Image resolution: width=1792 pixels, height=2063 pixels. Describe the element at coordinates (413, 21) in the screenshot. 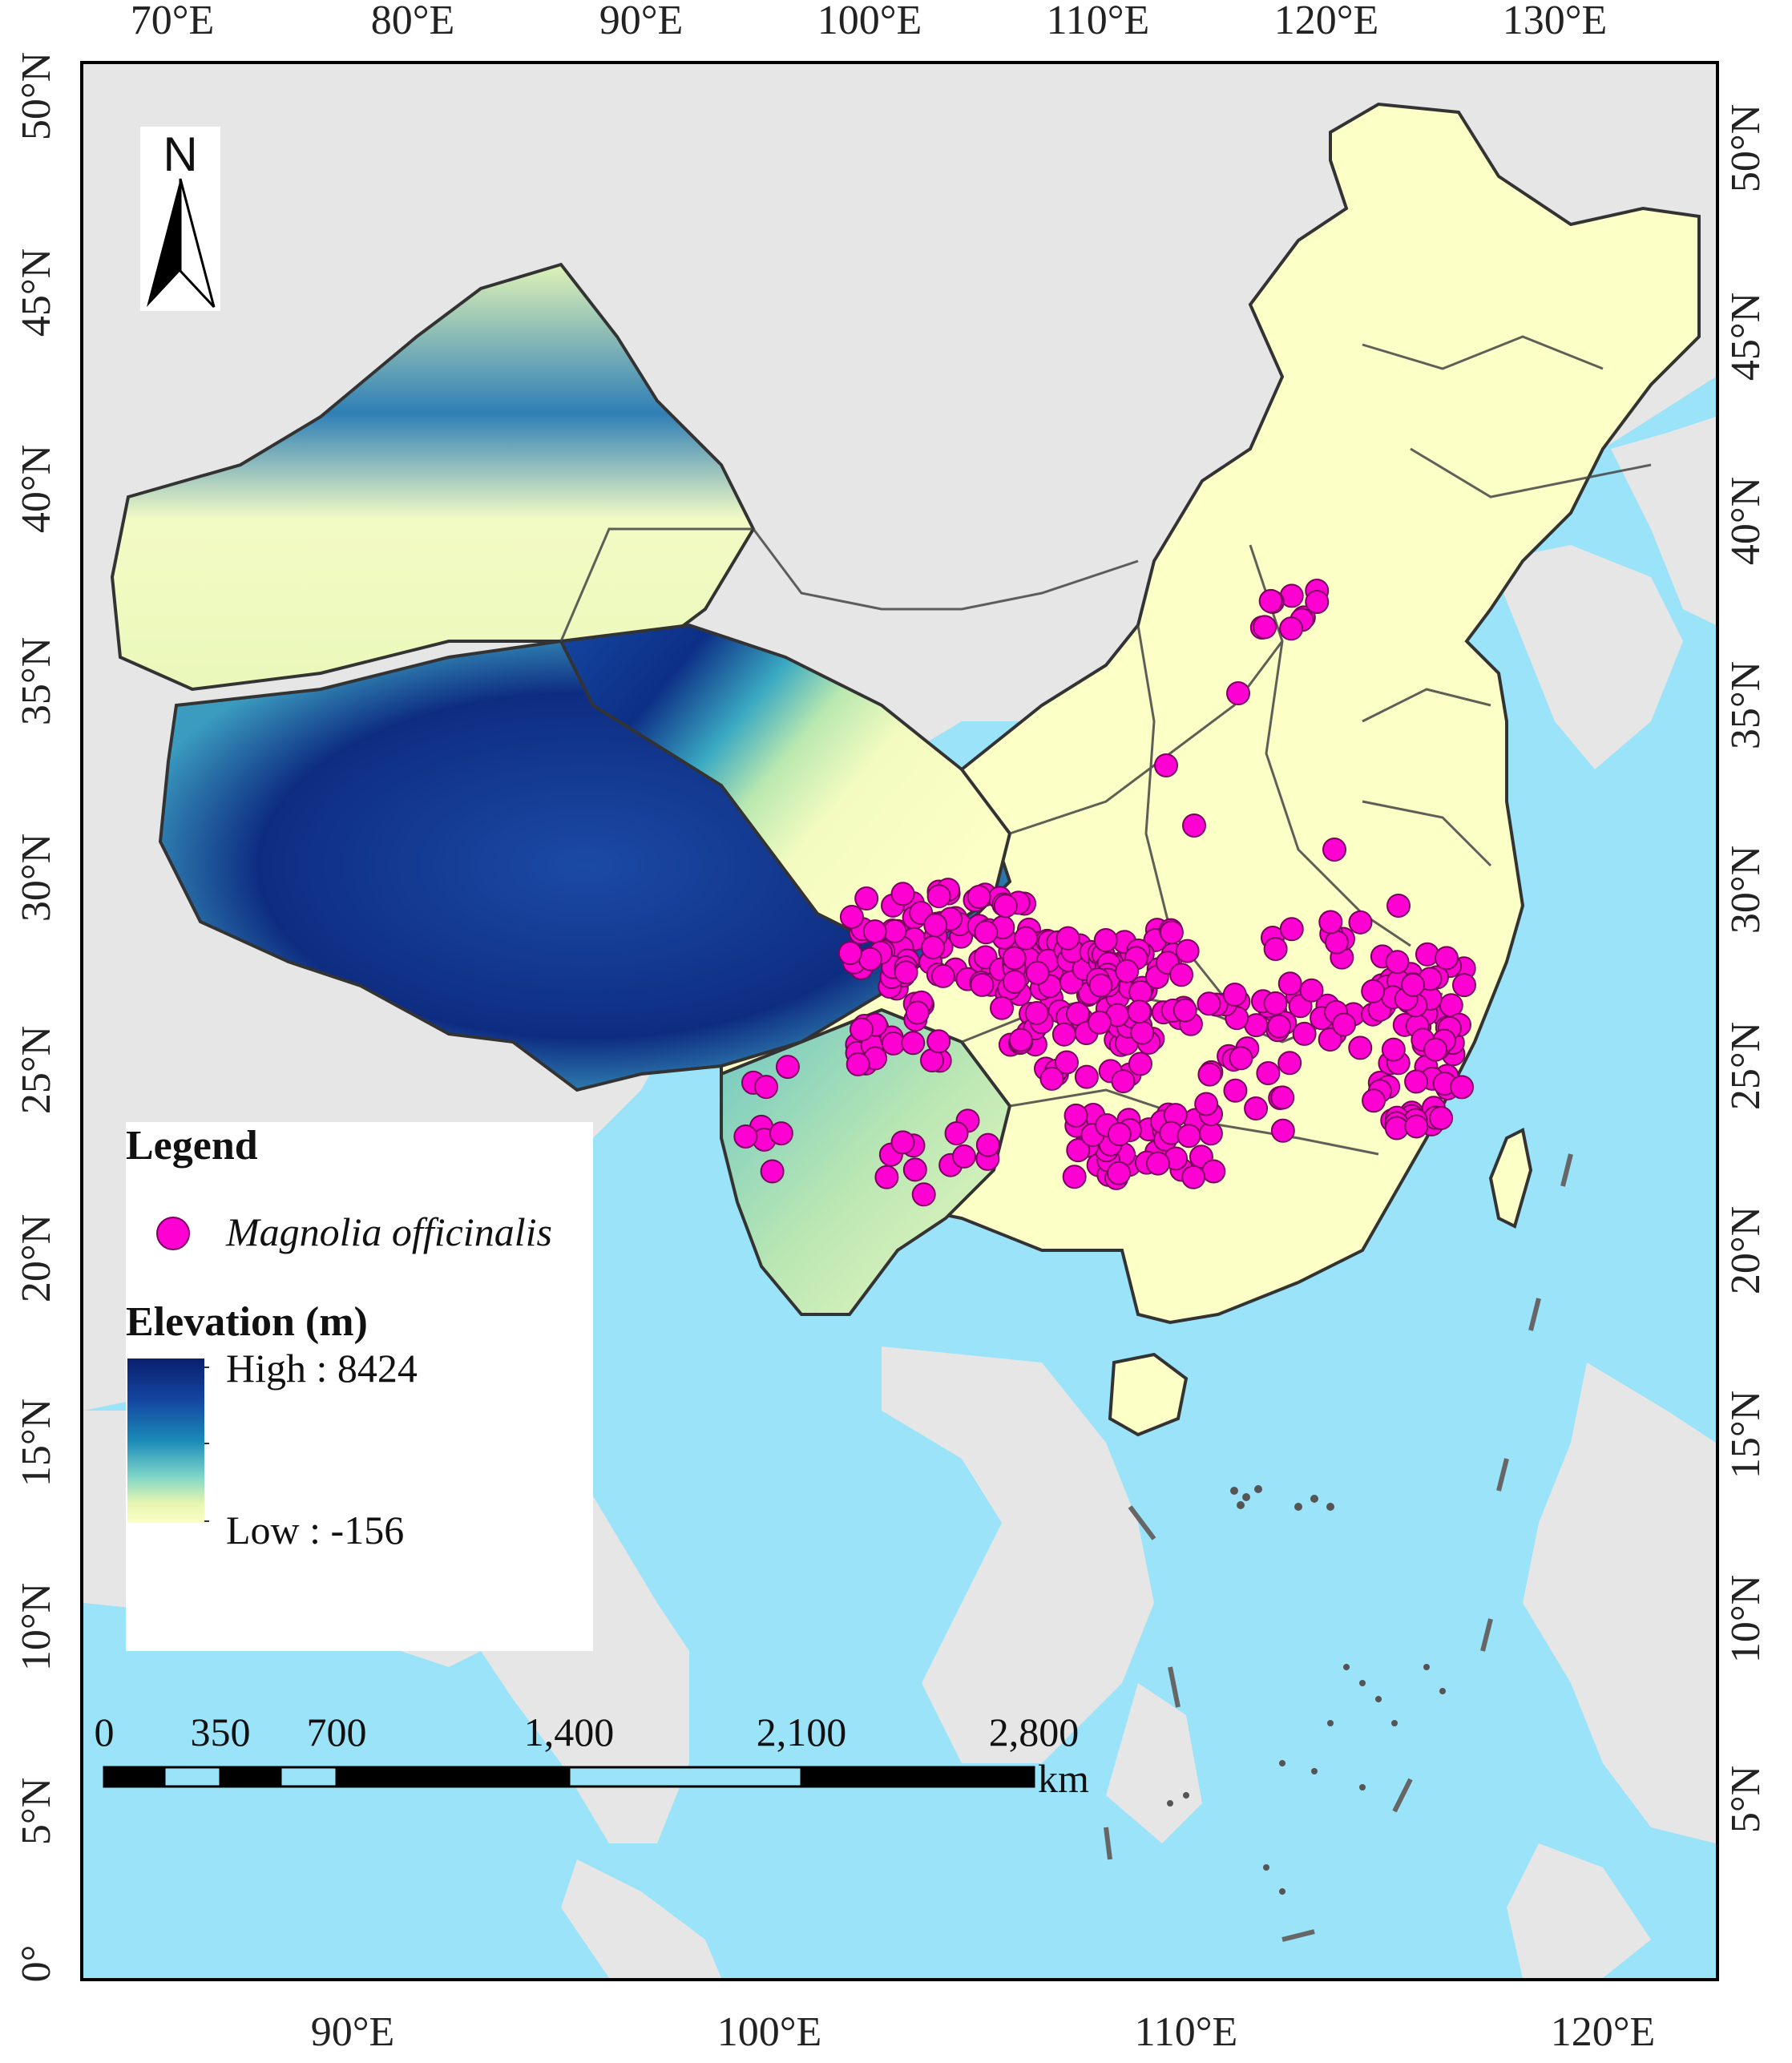

I see `coordinate-label: 80°E` at that location.